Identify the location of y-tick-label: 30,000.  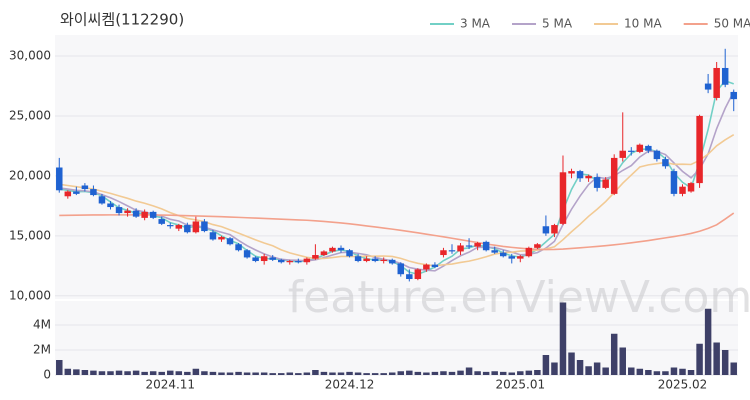
(30, 55).